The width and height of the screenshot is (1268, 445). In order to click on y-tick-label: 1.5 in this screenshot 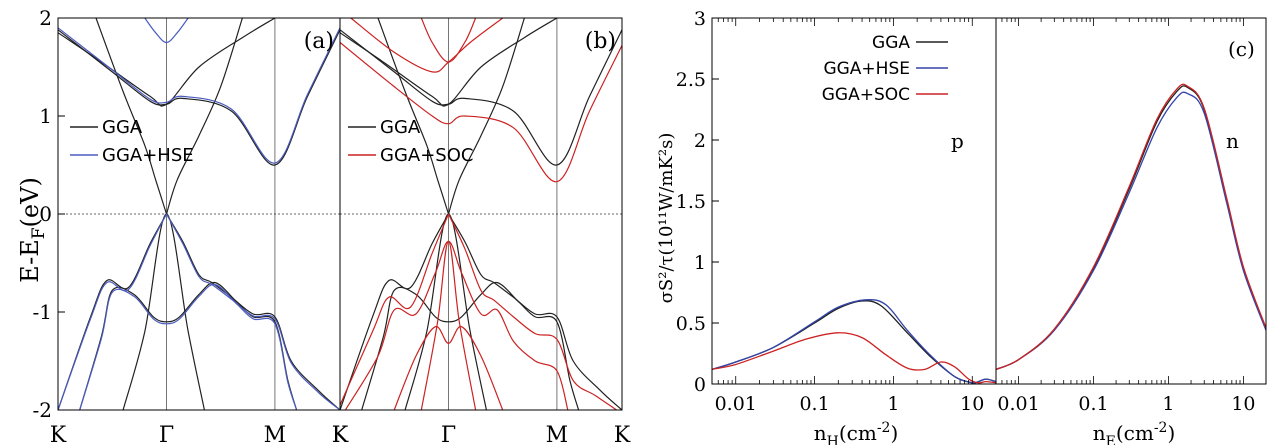, I will do `click(691, 202)`.